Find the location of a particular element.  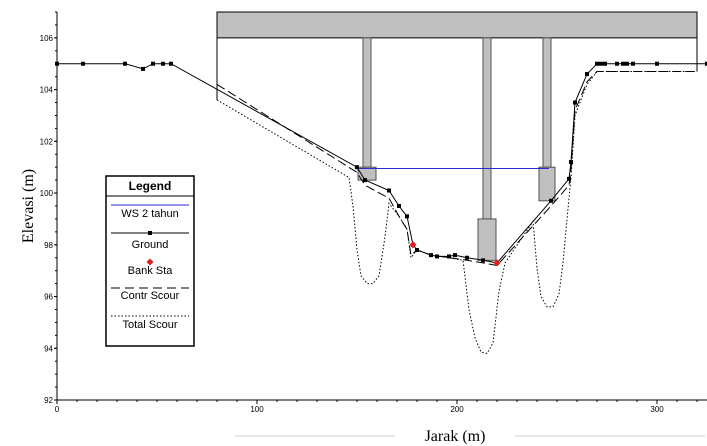

legend-entry-label: Total Scour is located at coordinates (149, 325).